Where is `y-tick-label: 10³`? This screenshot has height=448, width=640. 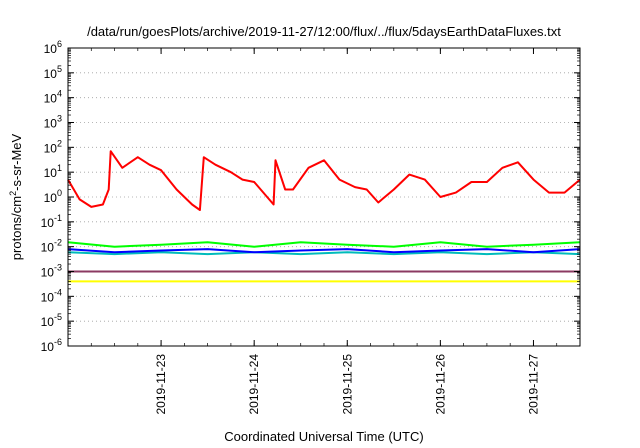 y-tick-label: 10³ is located at coordinates (53, 122).